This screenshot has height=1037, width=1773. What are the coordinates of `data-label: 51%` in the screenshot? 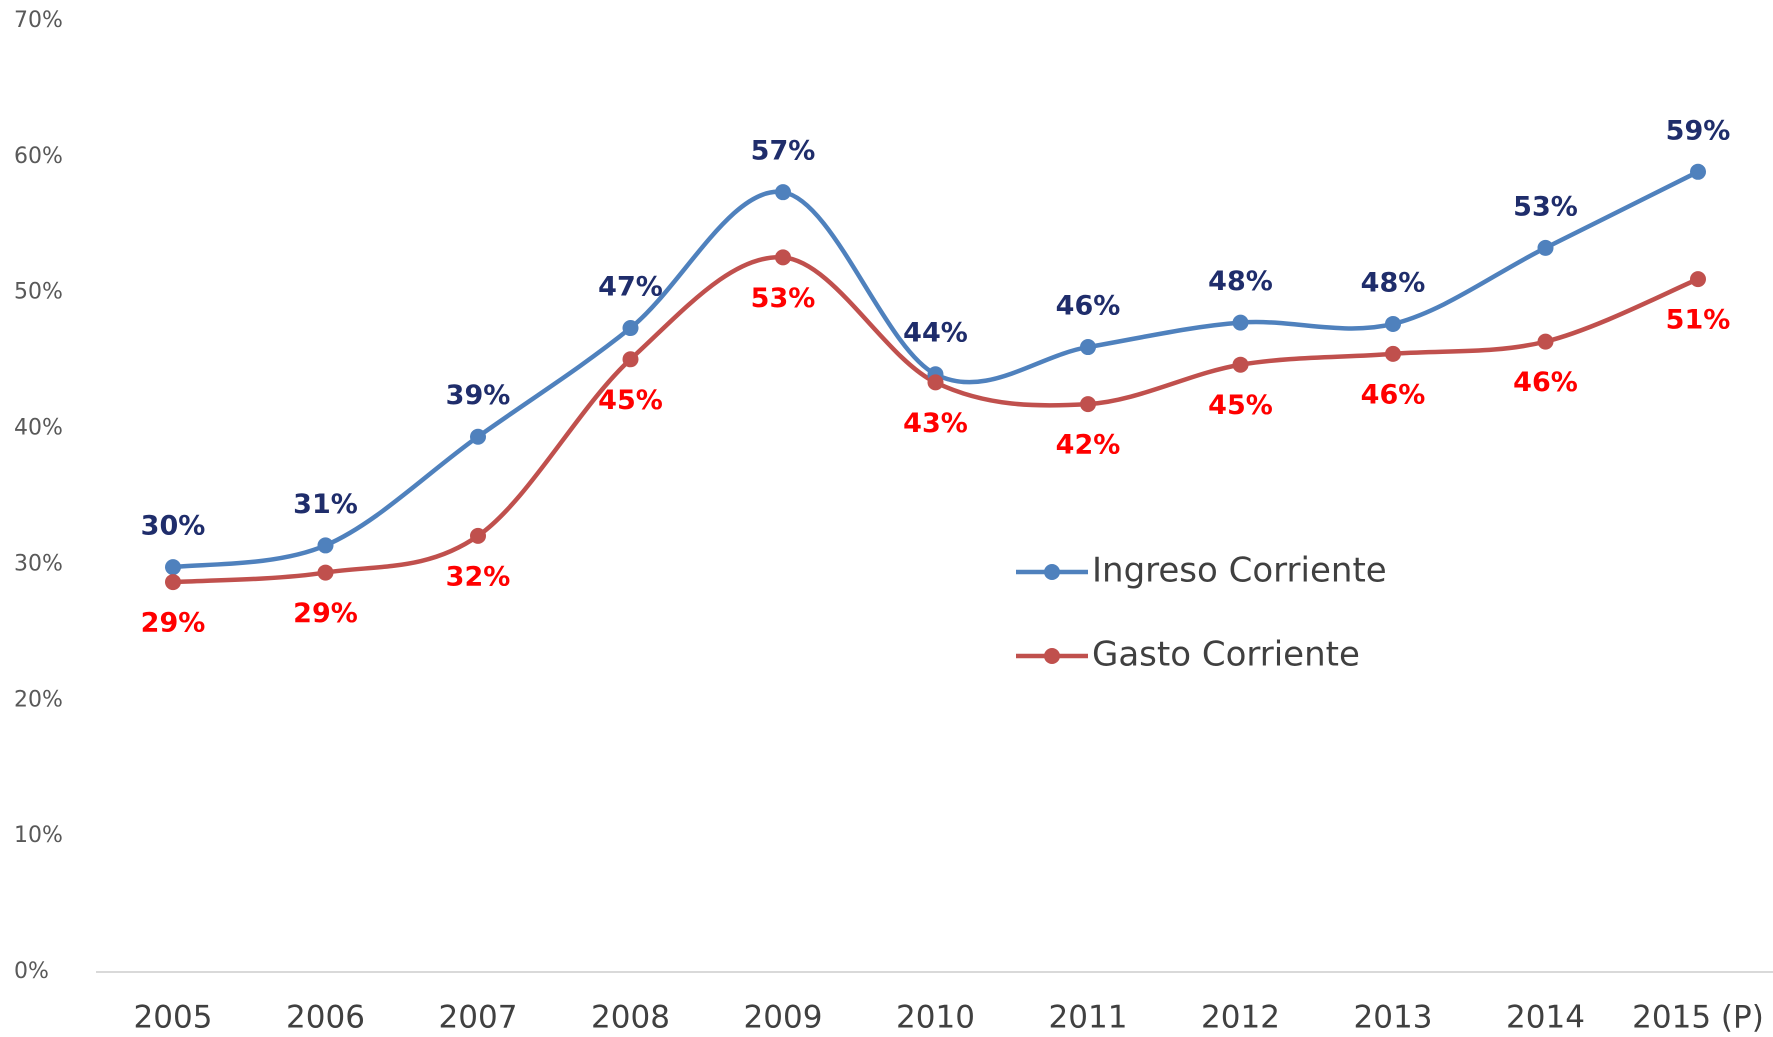 It's located at (1698, 320).